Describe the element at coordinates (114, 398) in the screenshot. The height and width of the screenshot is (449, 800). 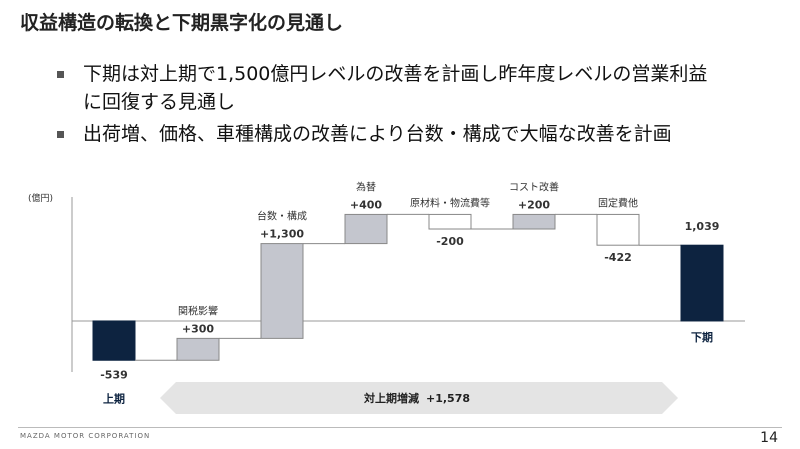
I see `category-label: 上期` at that location.